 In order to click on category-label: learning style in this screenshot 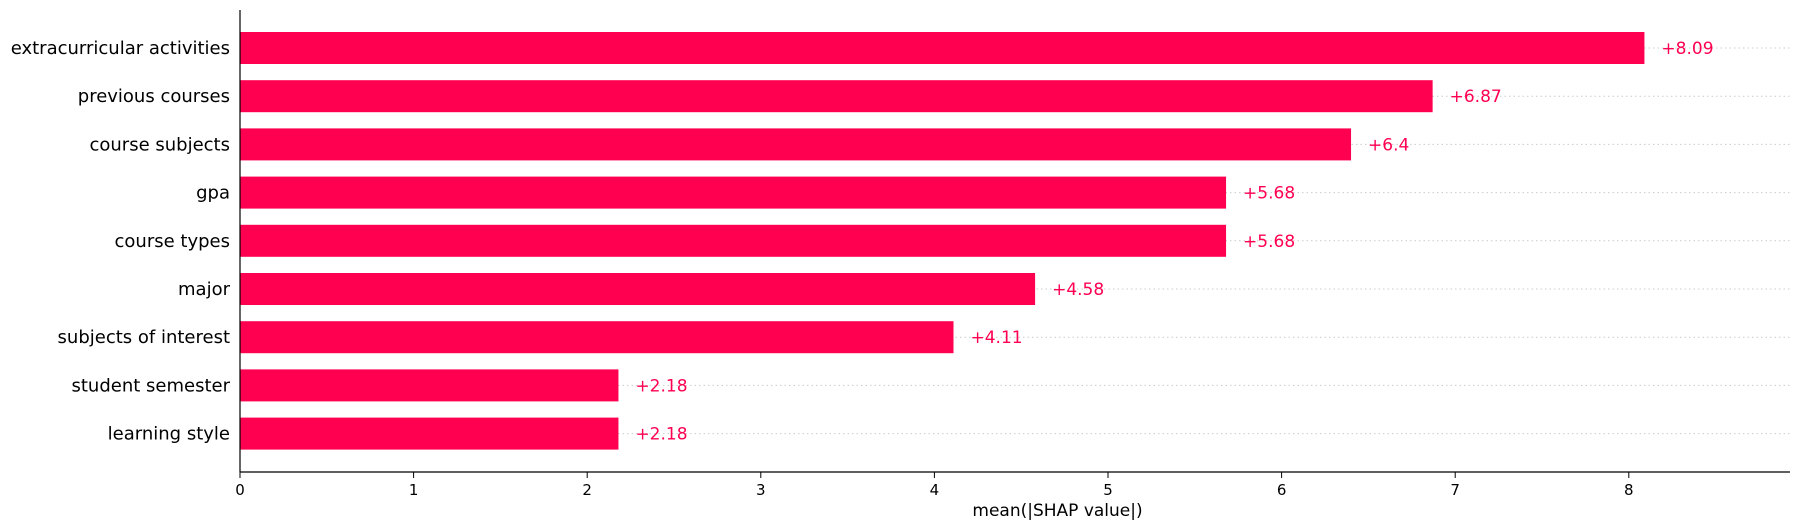, I will do `click(169, 434)`.